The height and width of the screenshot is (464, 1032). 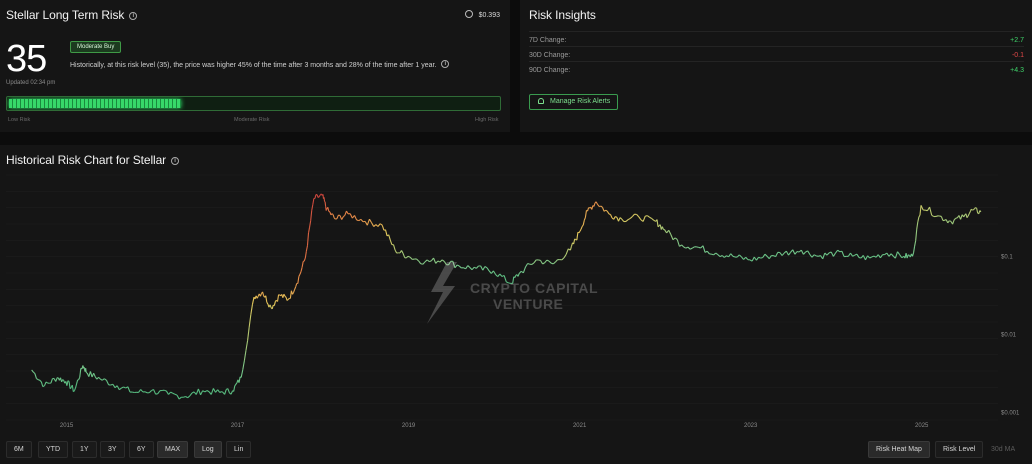 What do you see at coordinates (1017, 40) in the screenshot?
I see `insight-value: +2.7` at bounding box center [1017, 40].